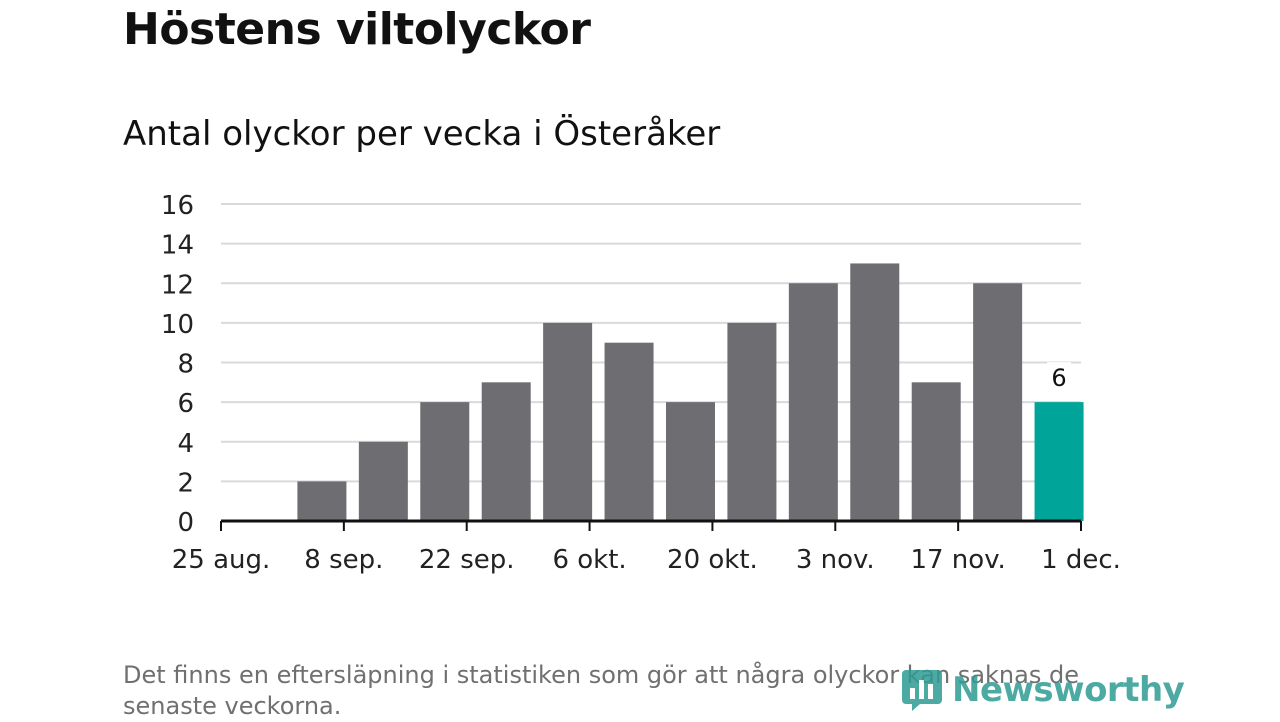 The width and height of the screenshot is (1280, 722). I want to click on y-tick-label: 2, so click(185, 483).